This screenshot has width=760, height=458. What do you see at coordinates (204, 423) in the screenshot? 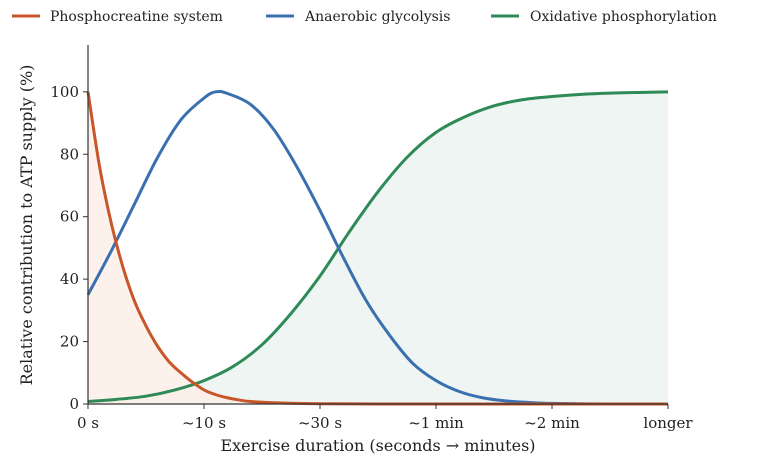
I see `x-tick-label: ~10 s` at bounding box center [204, 423].